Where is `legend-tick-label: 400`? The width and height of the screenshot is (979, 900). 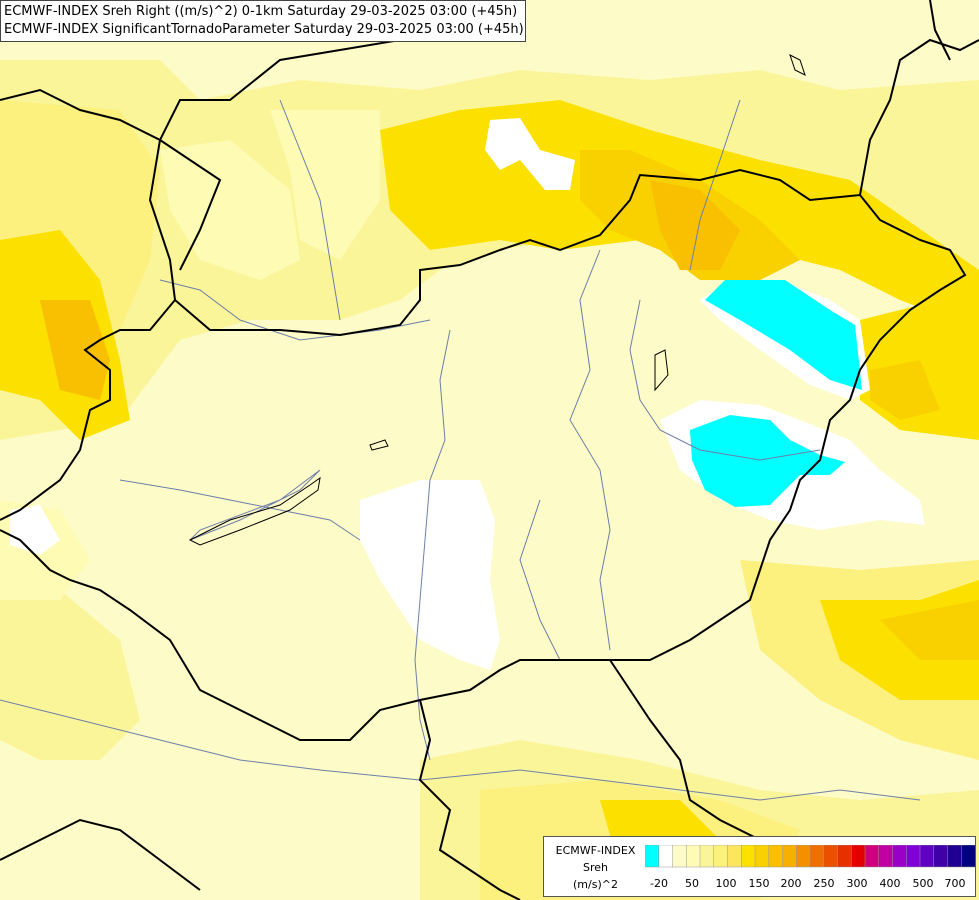 legend-tick-label: 400 is located at coordinates (890, 883).